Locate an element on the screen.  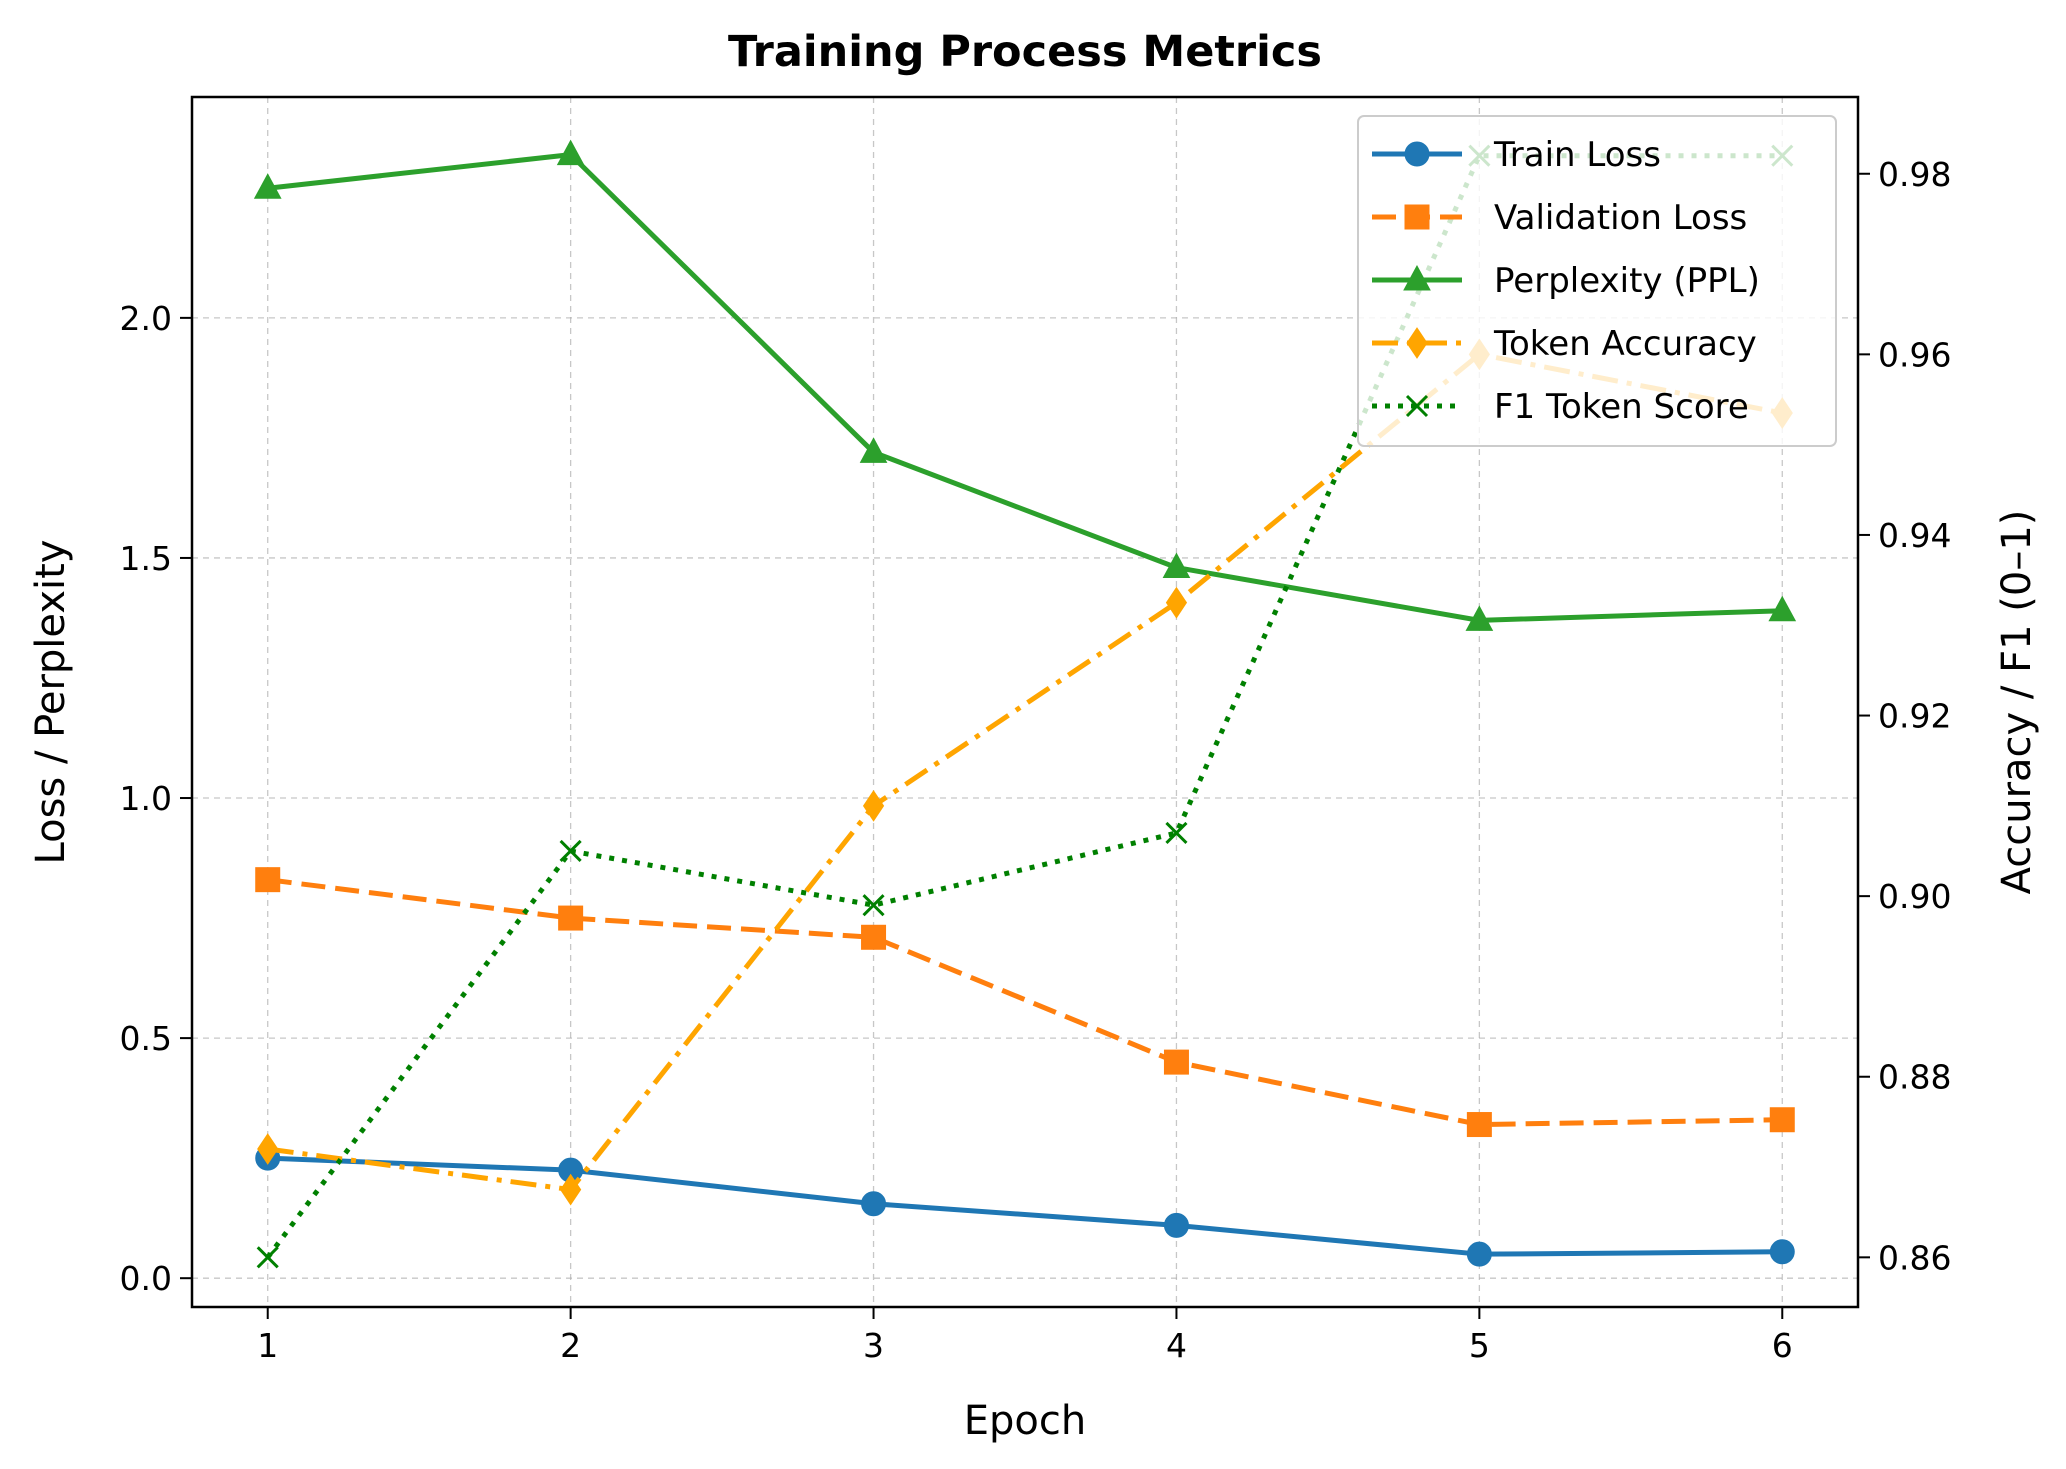
series-validation-loss is located at coordinates (1025, 1002).